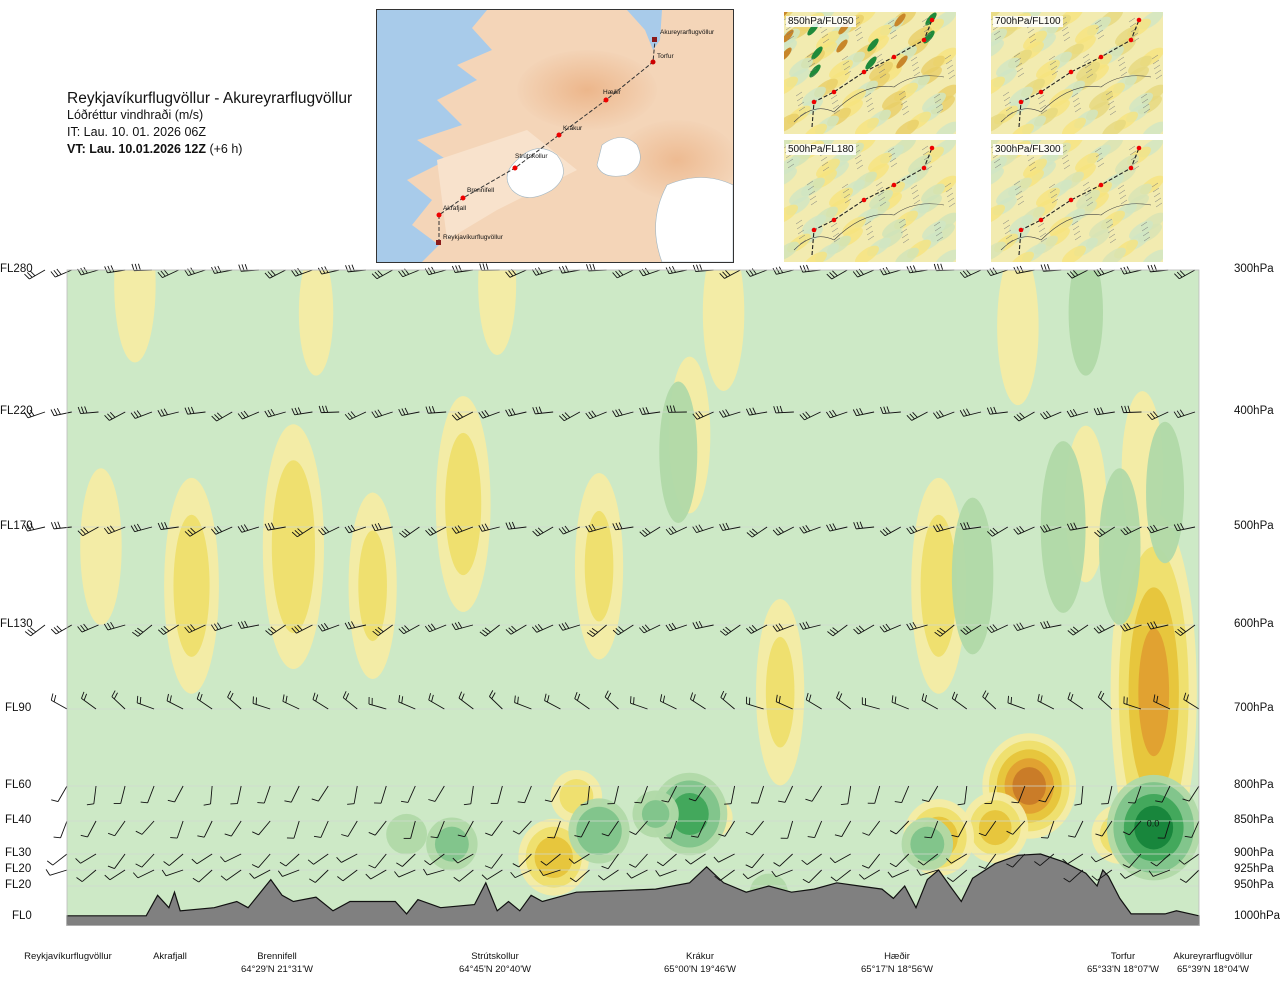 This screenshot has width=1280, height=981. What do you see at coordinates (16, 269) in the screenshot?
I see `flight-level-label: FL280` at bounding box center [16, 269].